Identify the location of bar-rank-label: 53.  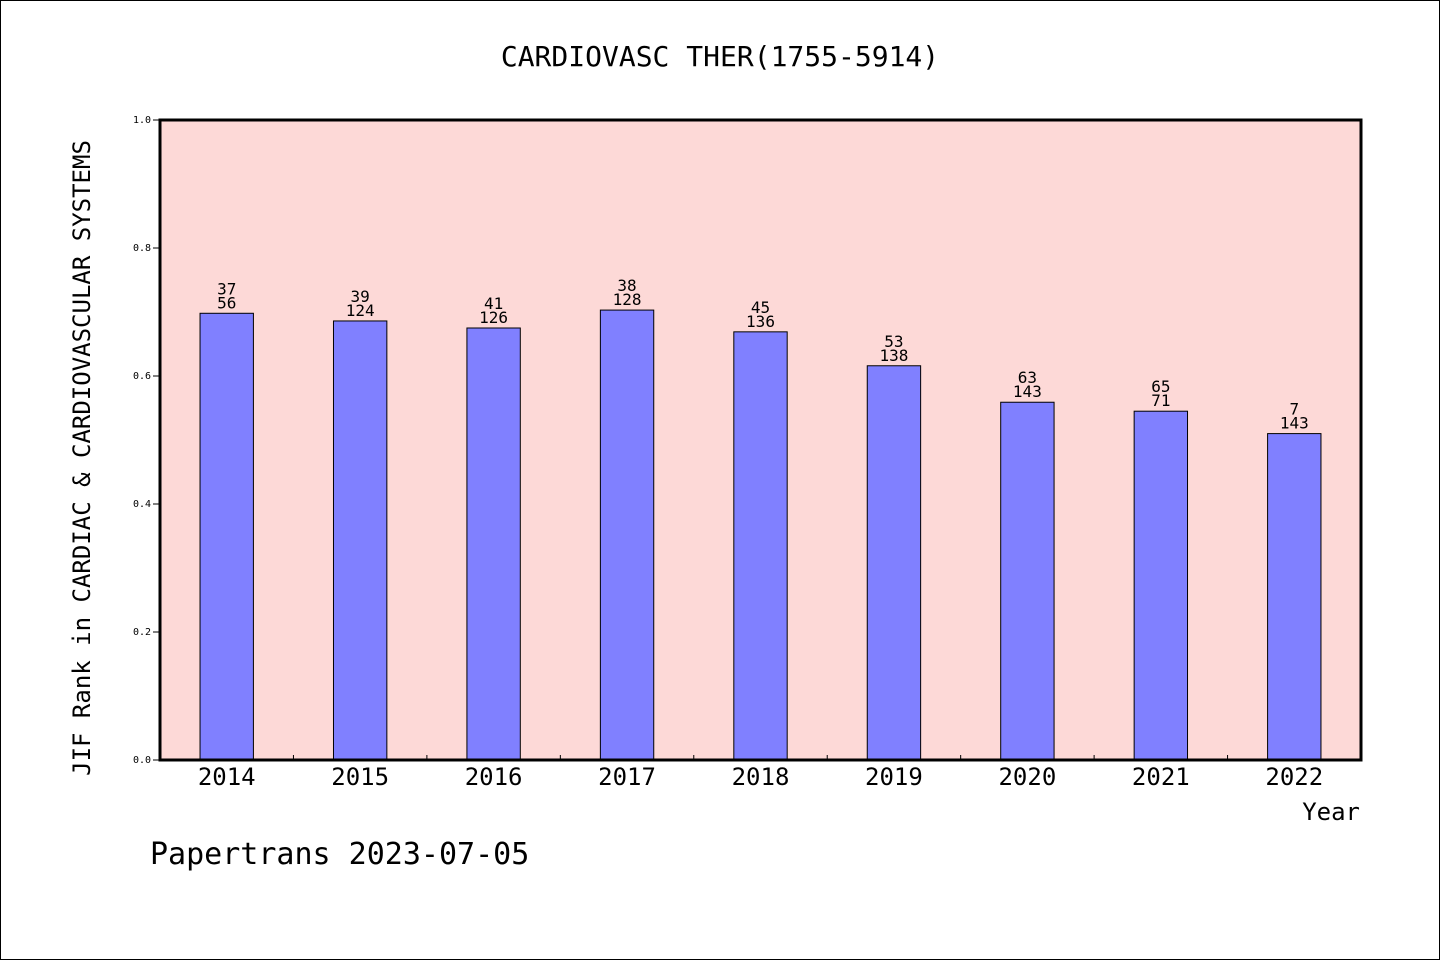
(893, 341).